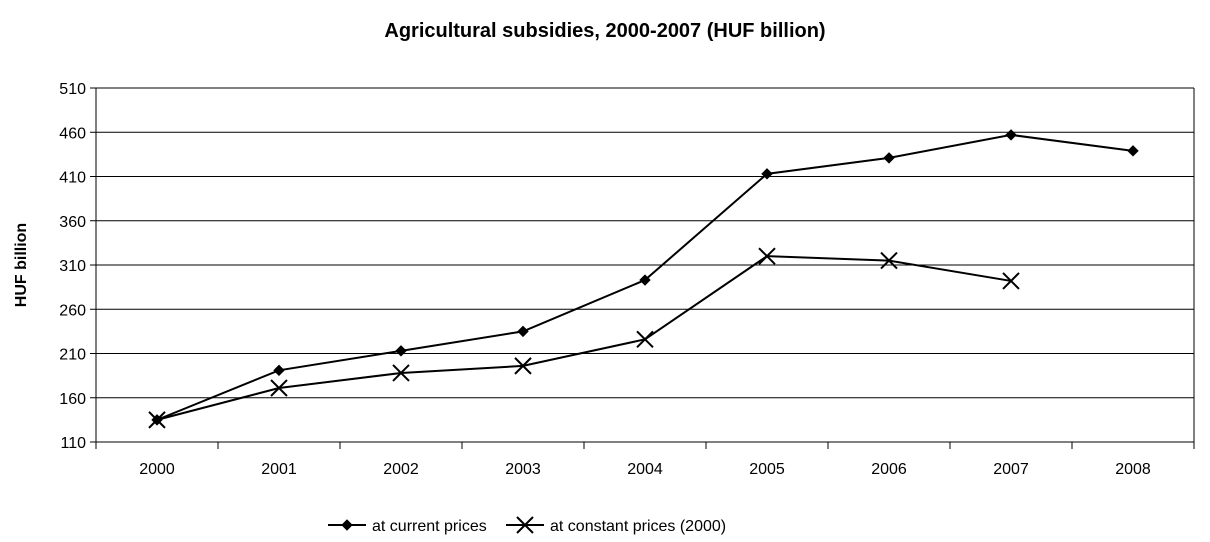 The image size is (1210, 542). What do you see at coordinates (401, 469) in the screenshot?
I see `x-tick-label: 2002` at bounding box center [401, 469].